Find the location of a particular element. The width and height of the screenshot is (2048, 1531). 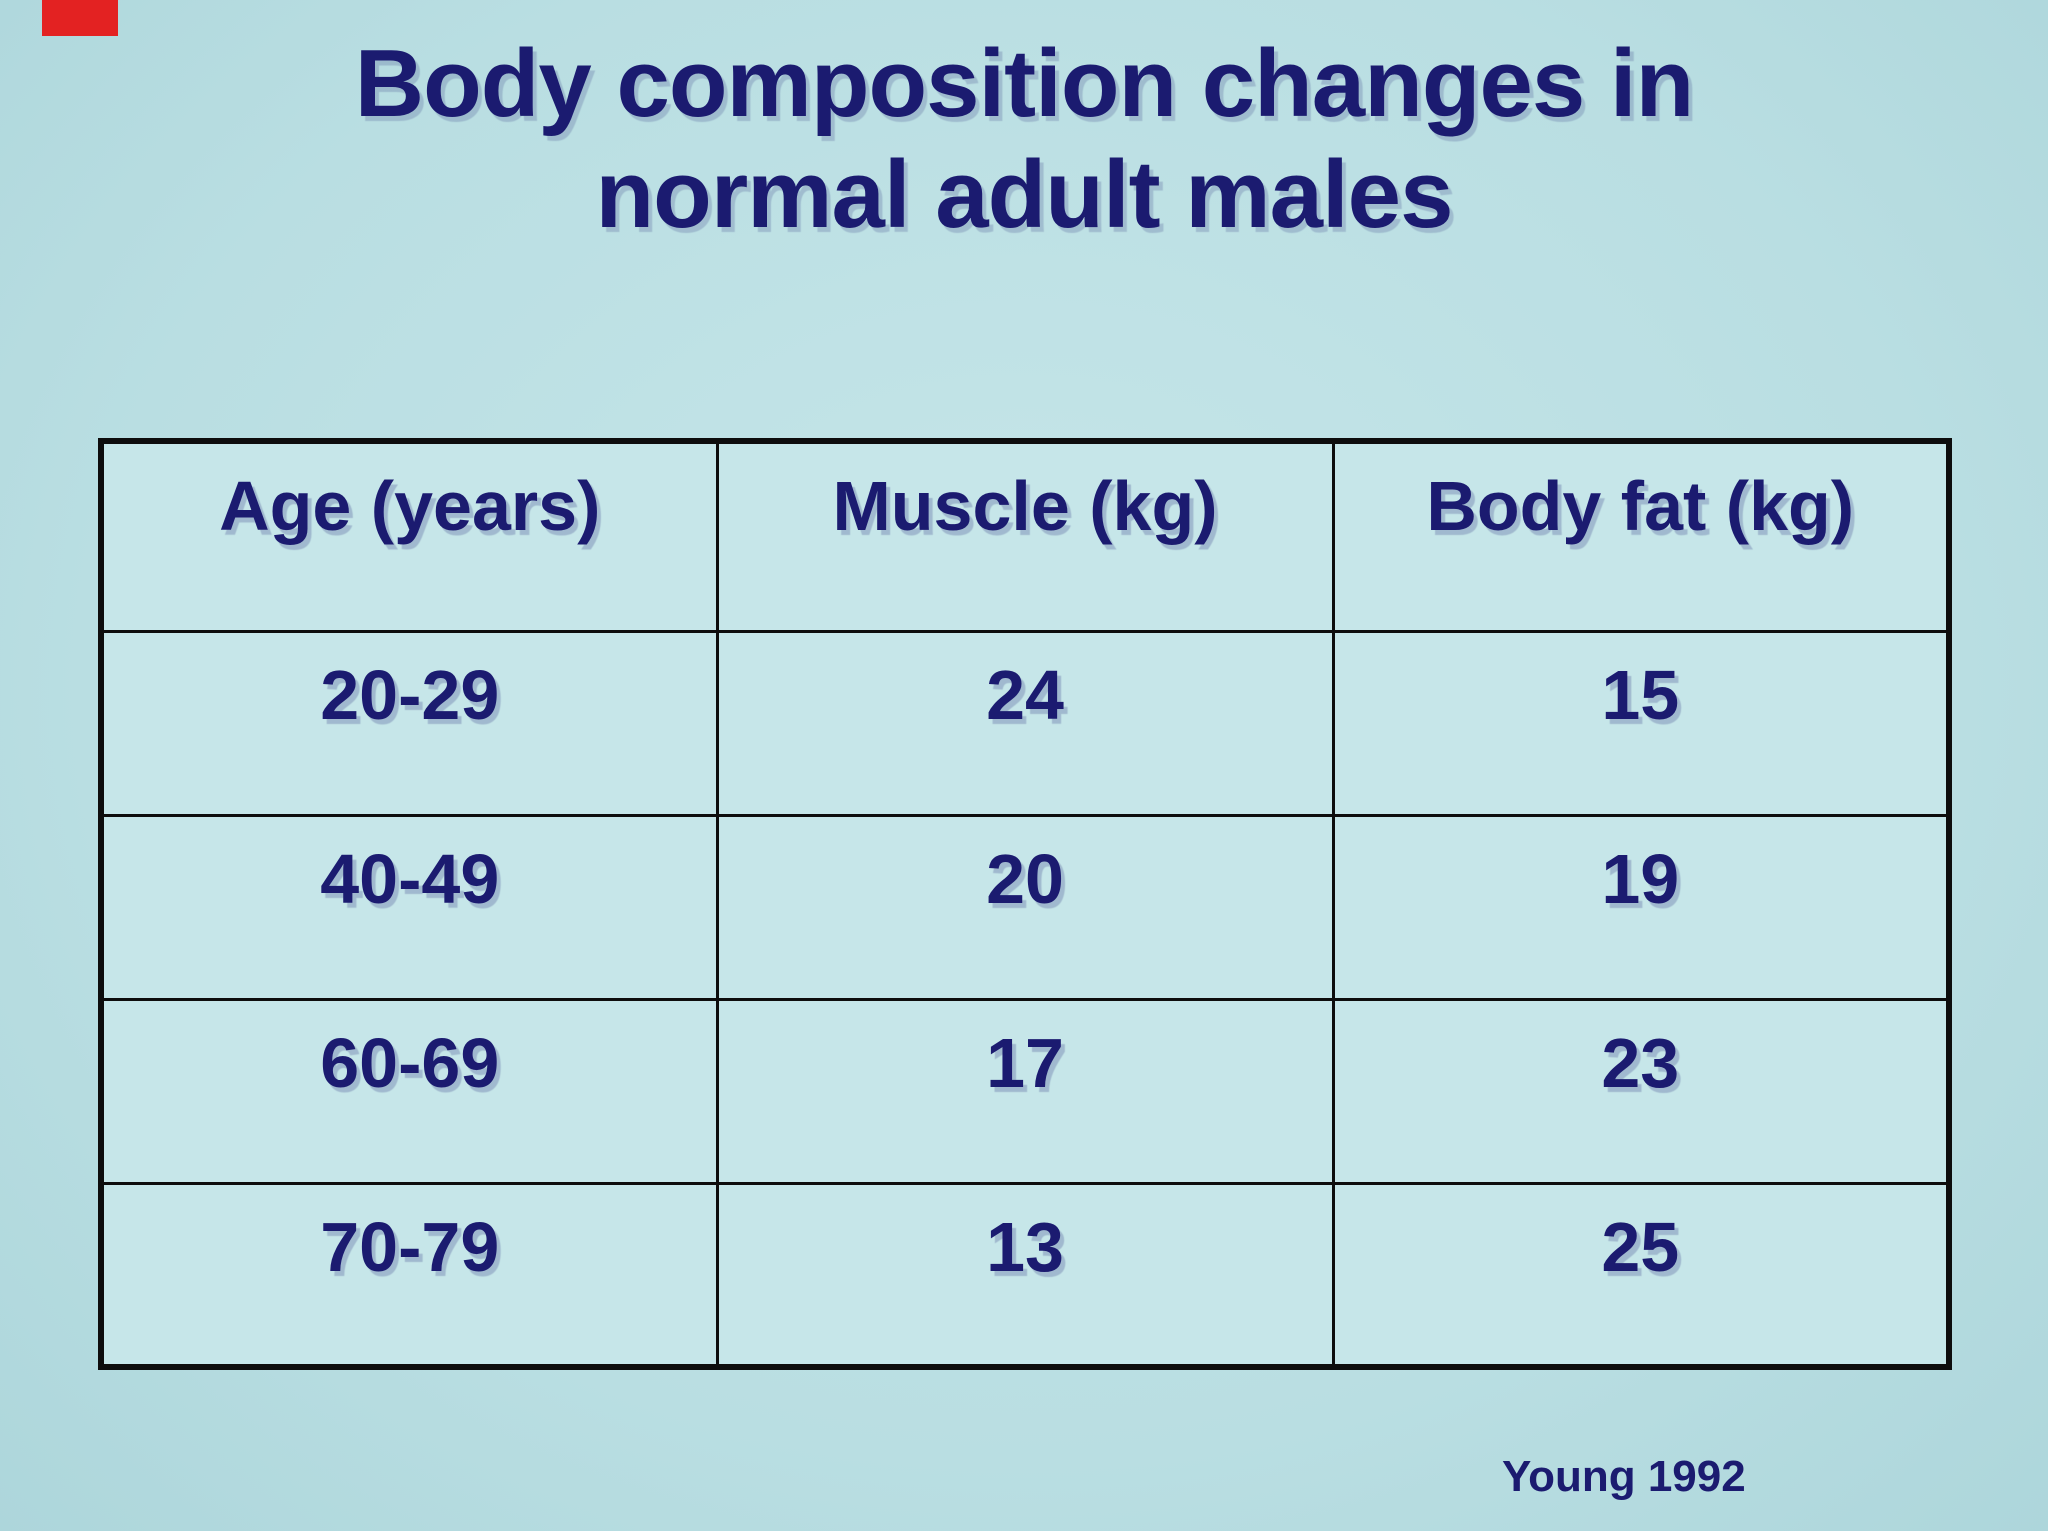

cell-muscle: 13 is located at coordinates (1025, 1275).